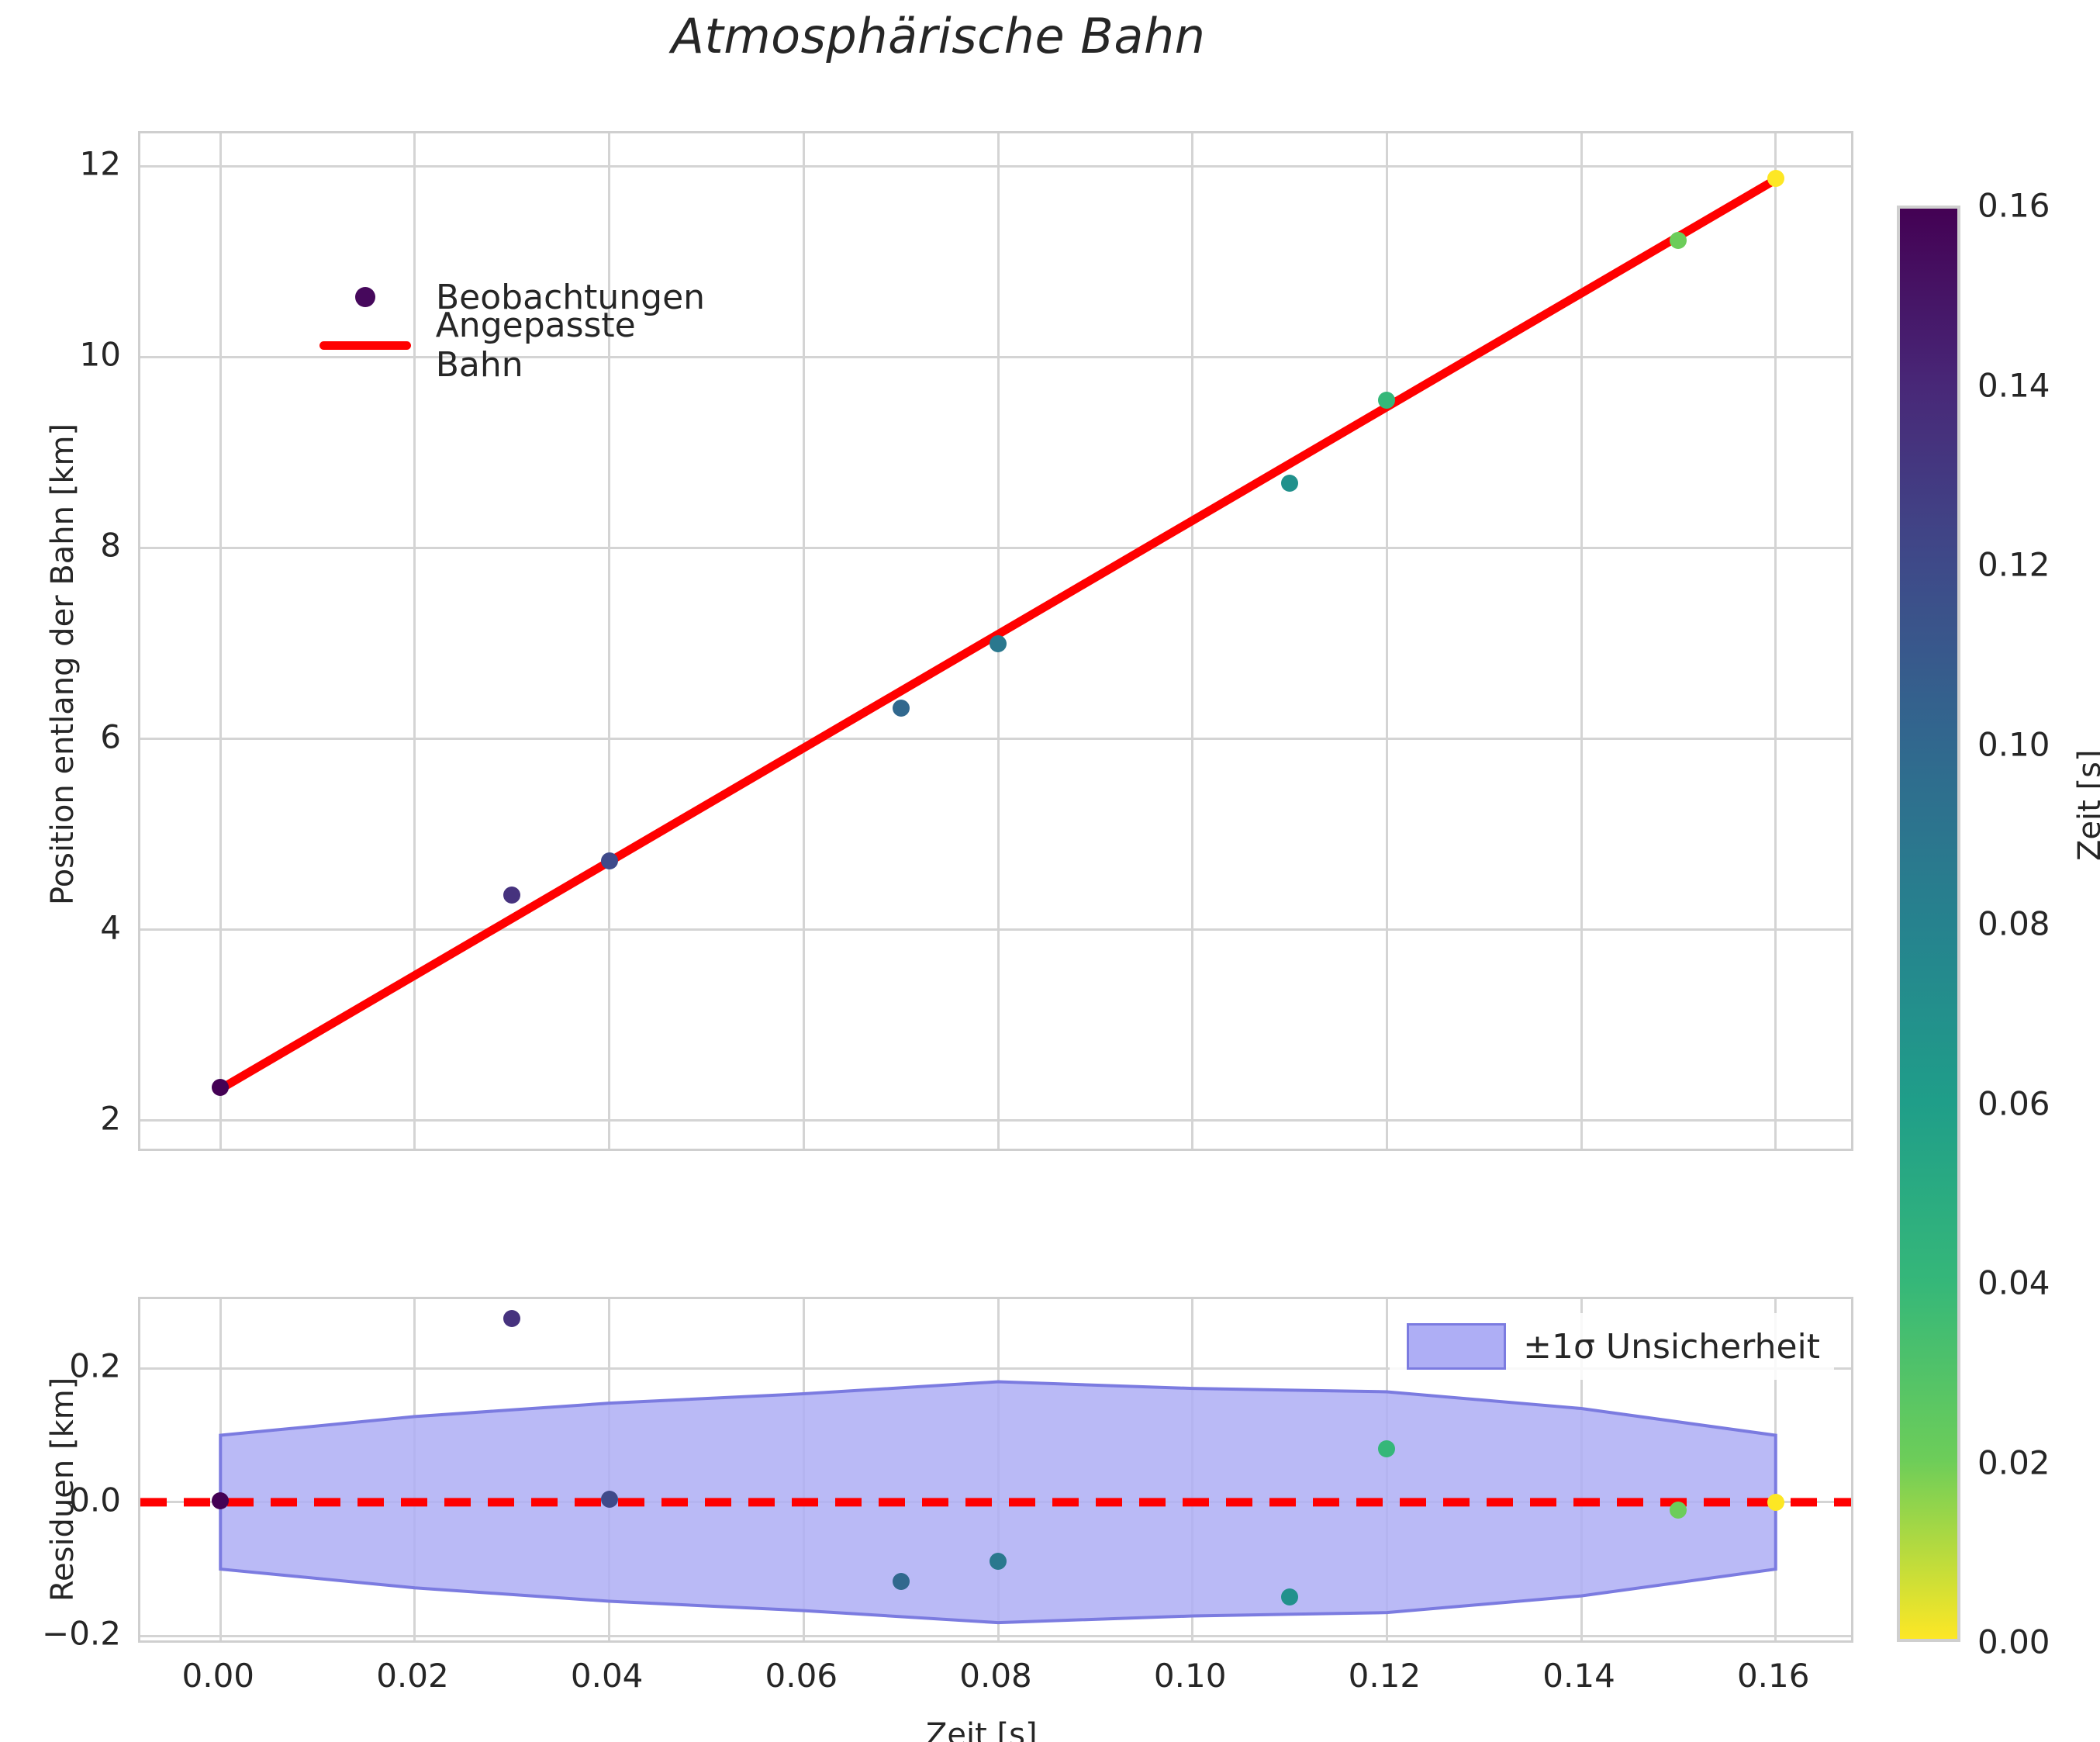 This screenshot has height=1742, width=2100. What do you see at coordinates (607, 1676) in the screenshot?
I see `x-tick-2: 0.04` at bounding box center [607, 1676].